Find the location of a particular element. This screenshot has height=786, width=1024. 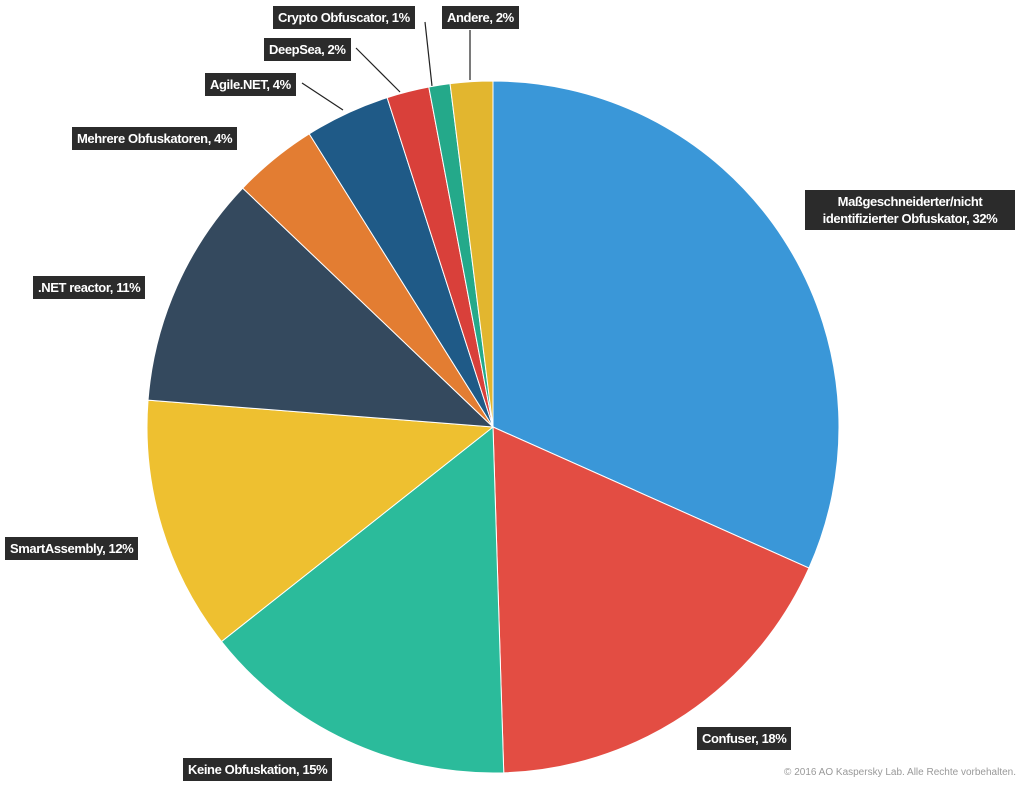

leader-lines is located at coordinates (386, 66).